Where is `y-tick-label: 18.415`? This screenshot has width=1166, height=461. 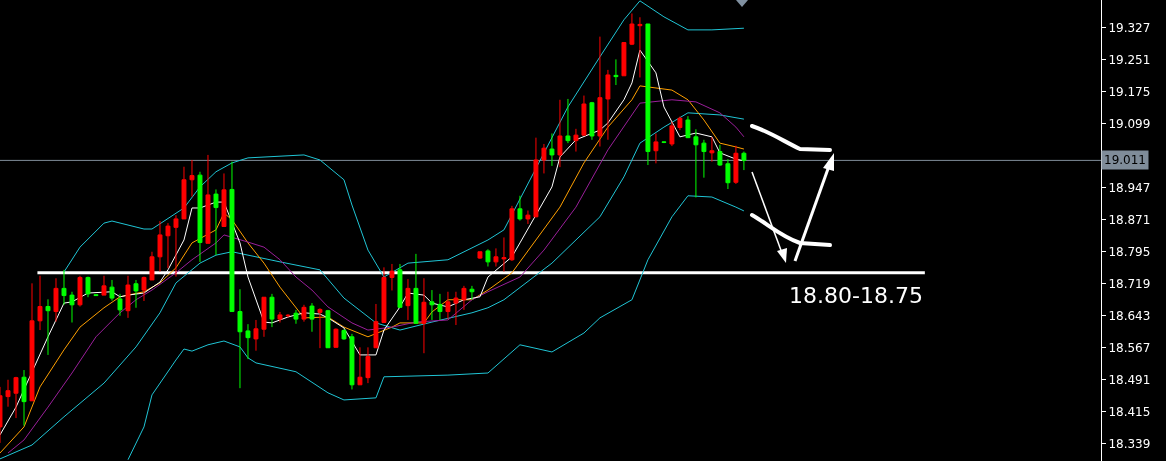
y-tick-label: 18.415 is located at coordinates (1129, 411).